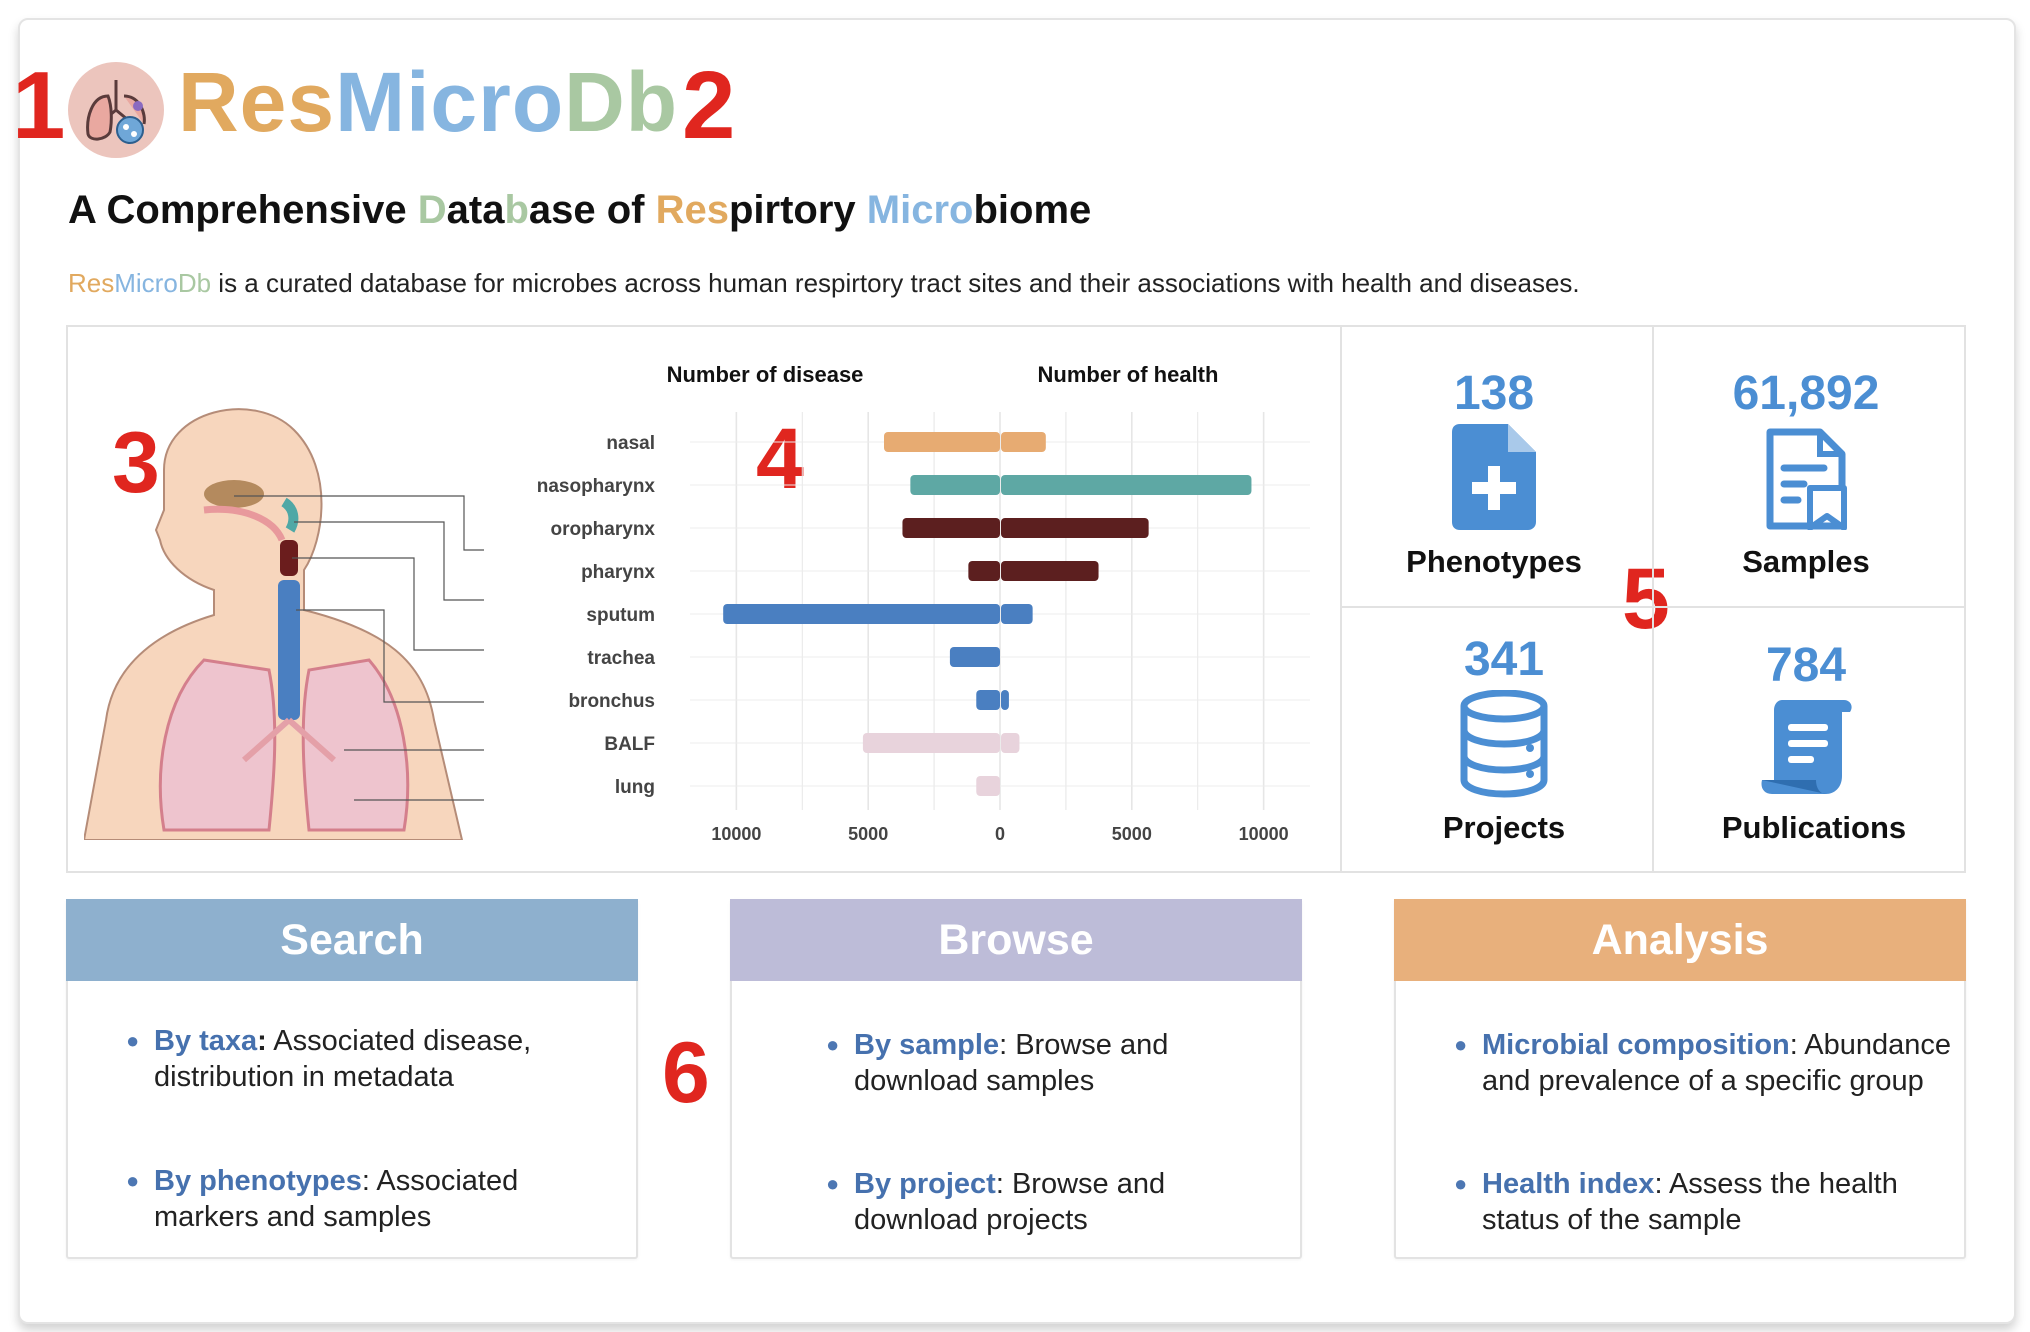 The width and height of the screenshot is (2030, 1332). I want to click on category-label: lung, so click(635, 787).